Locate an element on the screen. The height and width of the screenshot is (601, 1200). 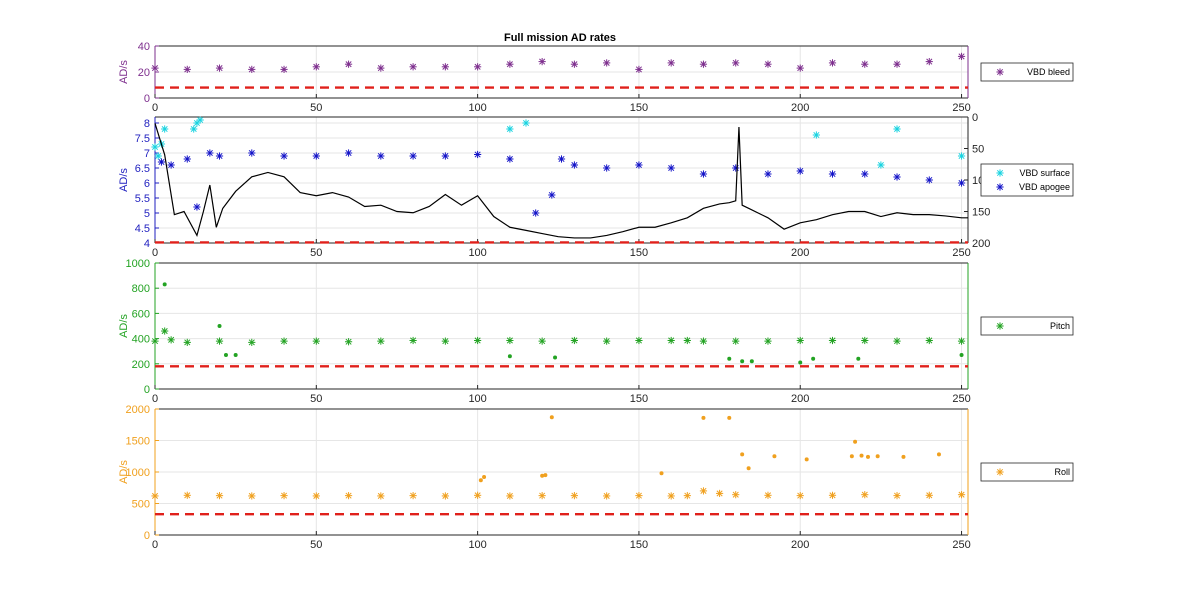
y2-tick-label: 50 is located at coordinates (978, 150).